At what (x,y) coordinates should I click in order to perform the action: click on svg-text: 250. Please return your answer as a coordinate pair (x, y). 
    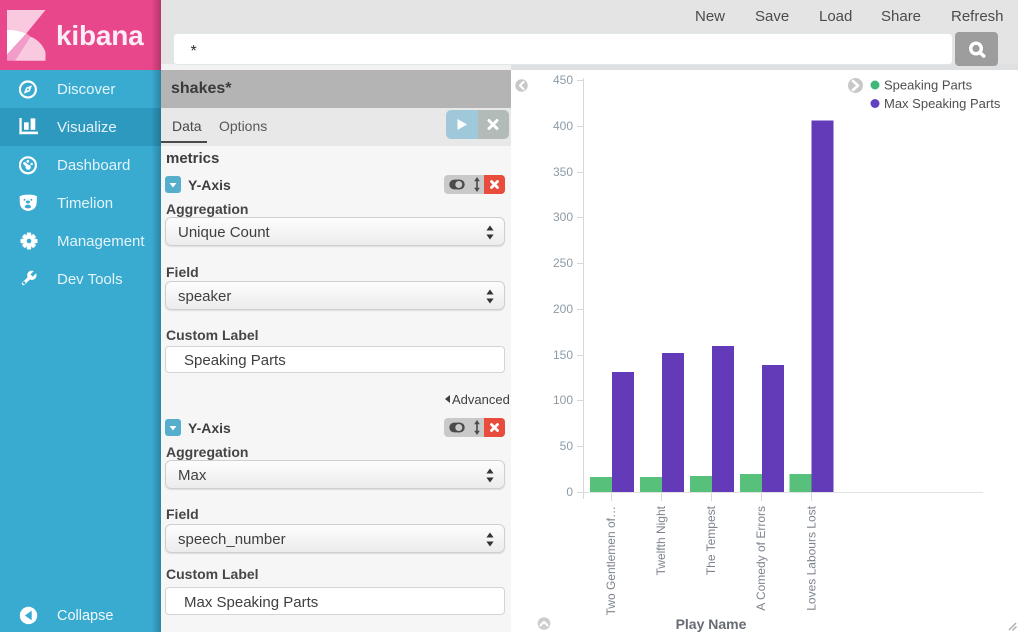
    Looking at the image, I should click on (563, 263).